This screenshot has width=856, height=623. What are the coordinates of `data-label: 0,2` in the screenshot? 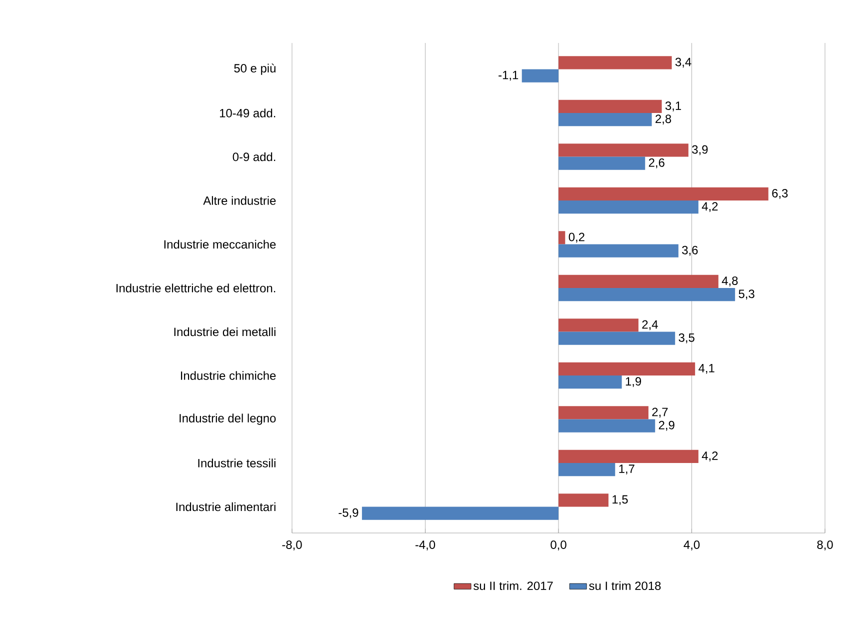 It's located at (576, 237).